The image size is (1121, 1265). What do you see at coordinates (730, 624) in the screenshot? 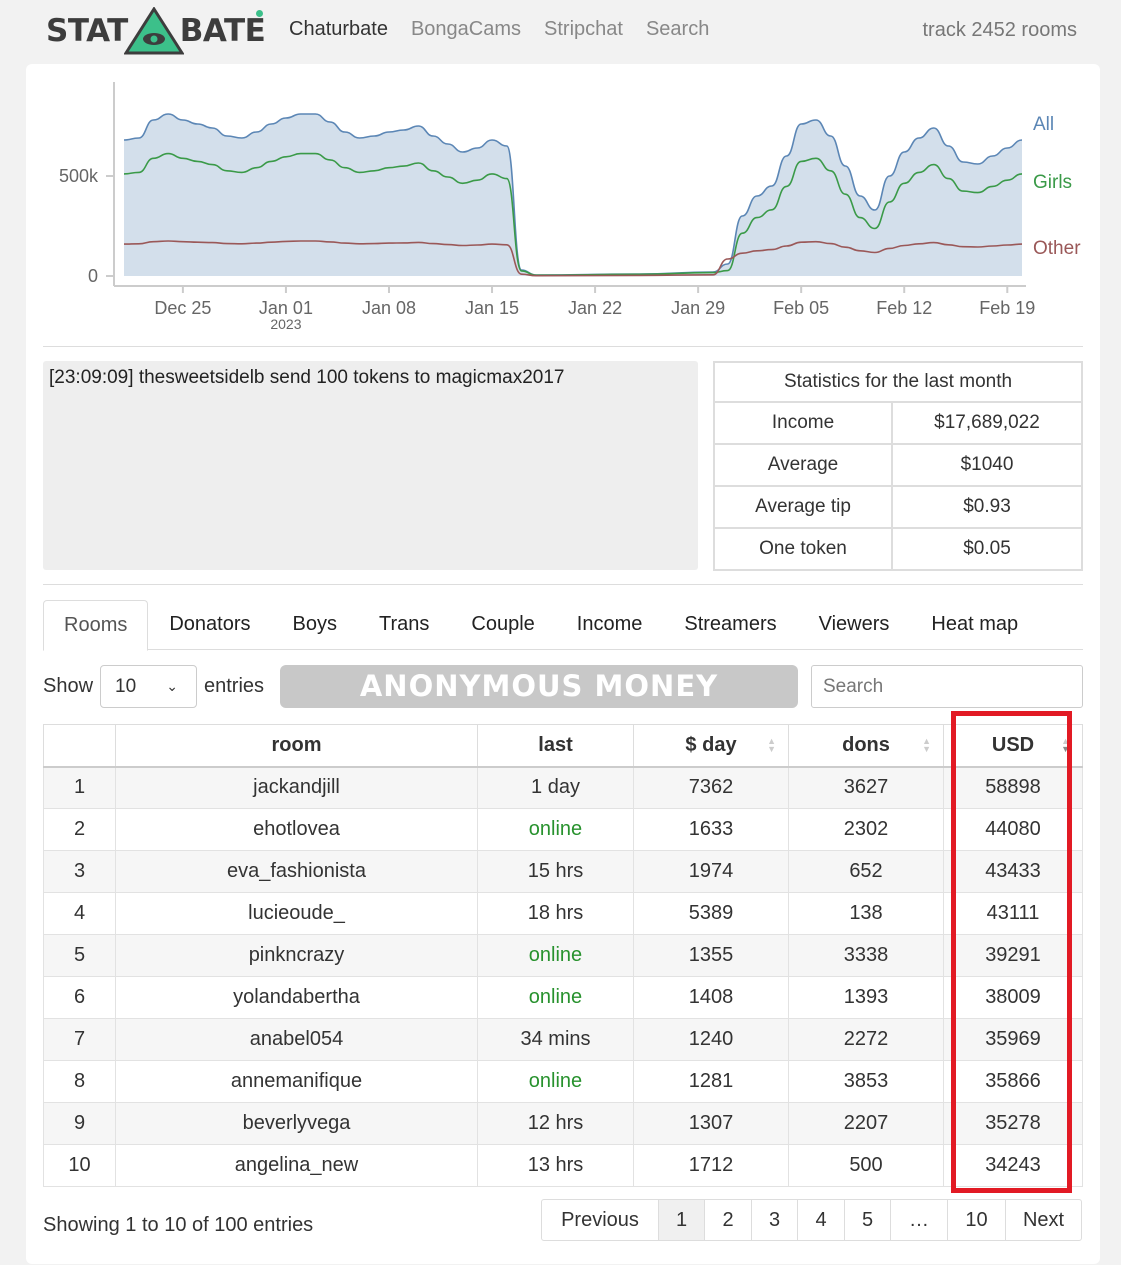
I see `tab-streamers: Streamers` at bounding box center [730, 624].